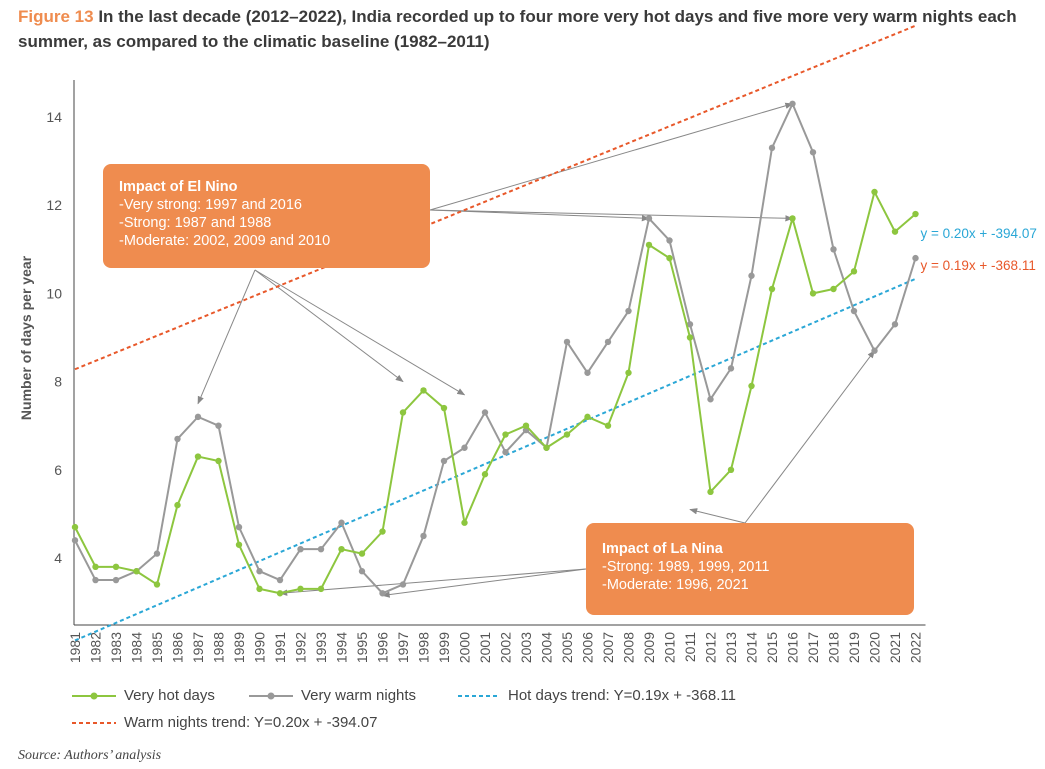 This screenshot has width=1045, height=769. I want to click on x-tick-label: 2005, so click(567, 647).